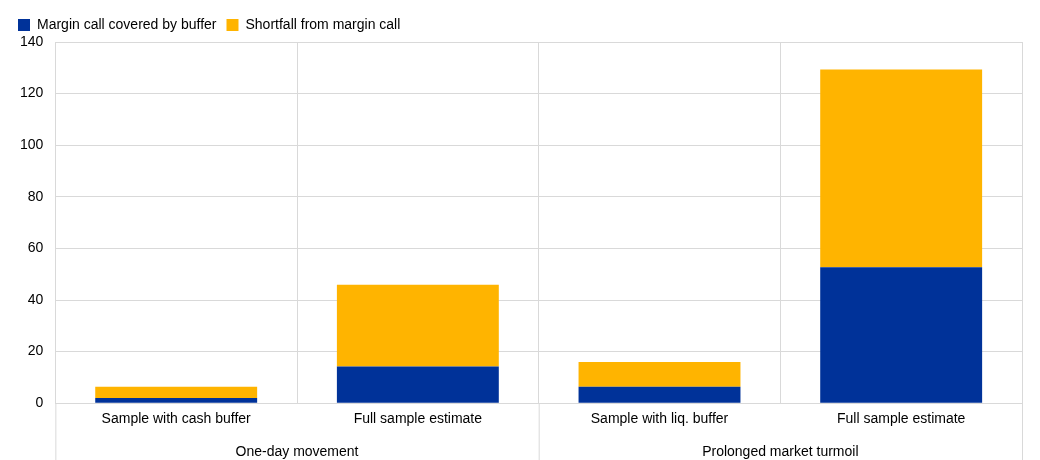 The image size is (1040, 460). Describe the element at coordinates (35, 298) in the screenshot. I see `y-tick-label: 40` at that location.